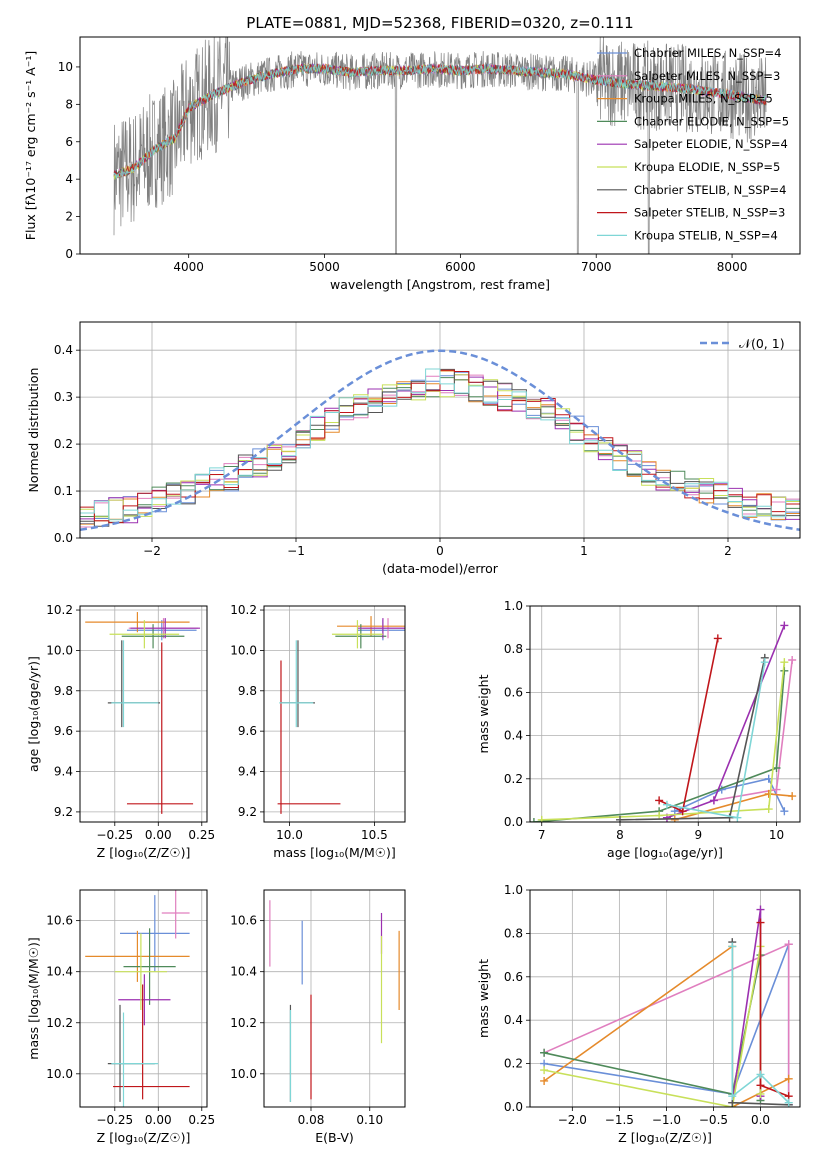  Describe the element at coordinates (713, 1120) in the screenshot. I see `x-tick-label: −0.5` at that location.